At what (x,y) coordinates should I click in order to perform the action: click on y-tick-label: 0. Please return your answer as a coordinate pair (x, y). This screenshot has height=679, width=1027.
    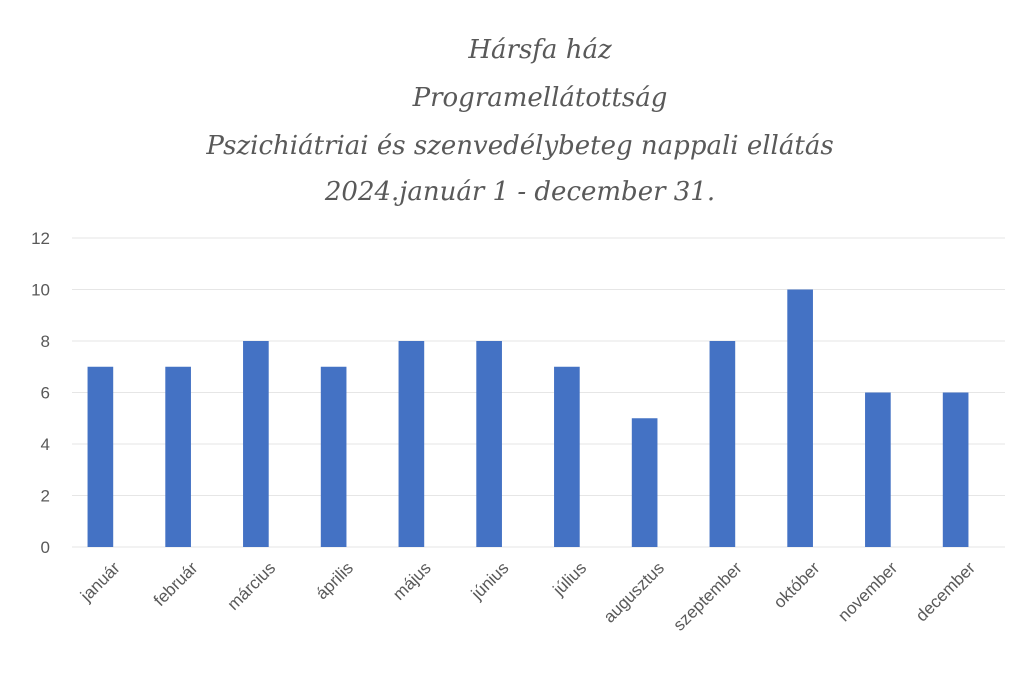
    Looking at the image, I should click on (45, 547).